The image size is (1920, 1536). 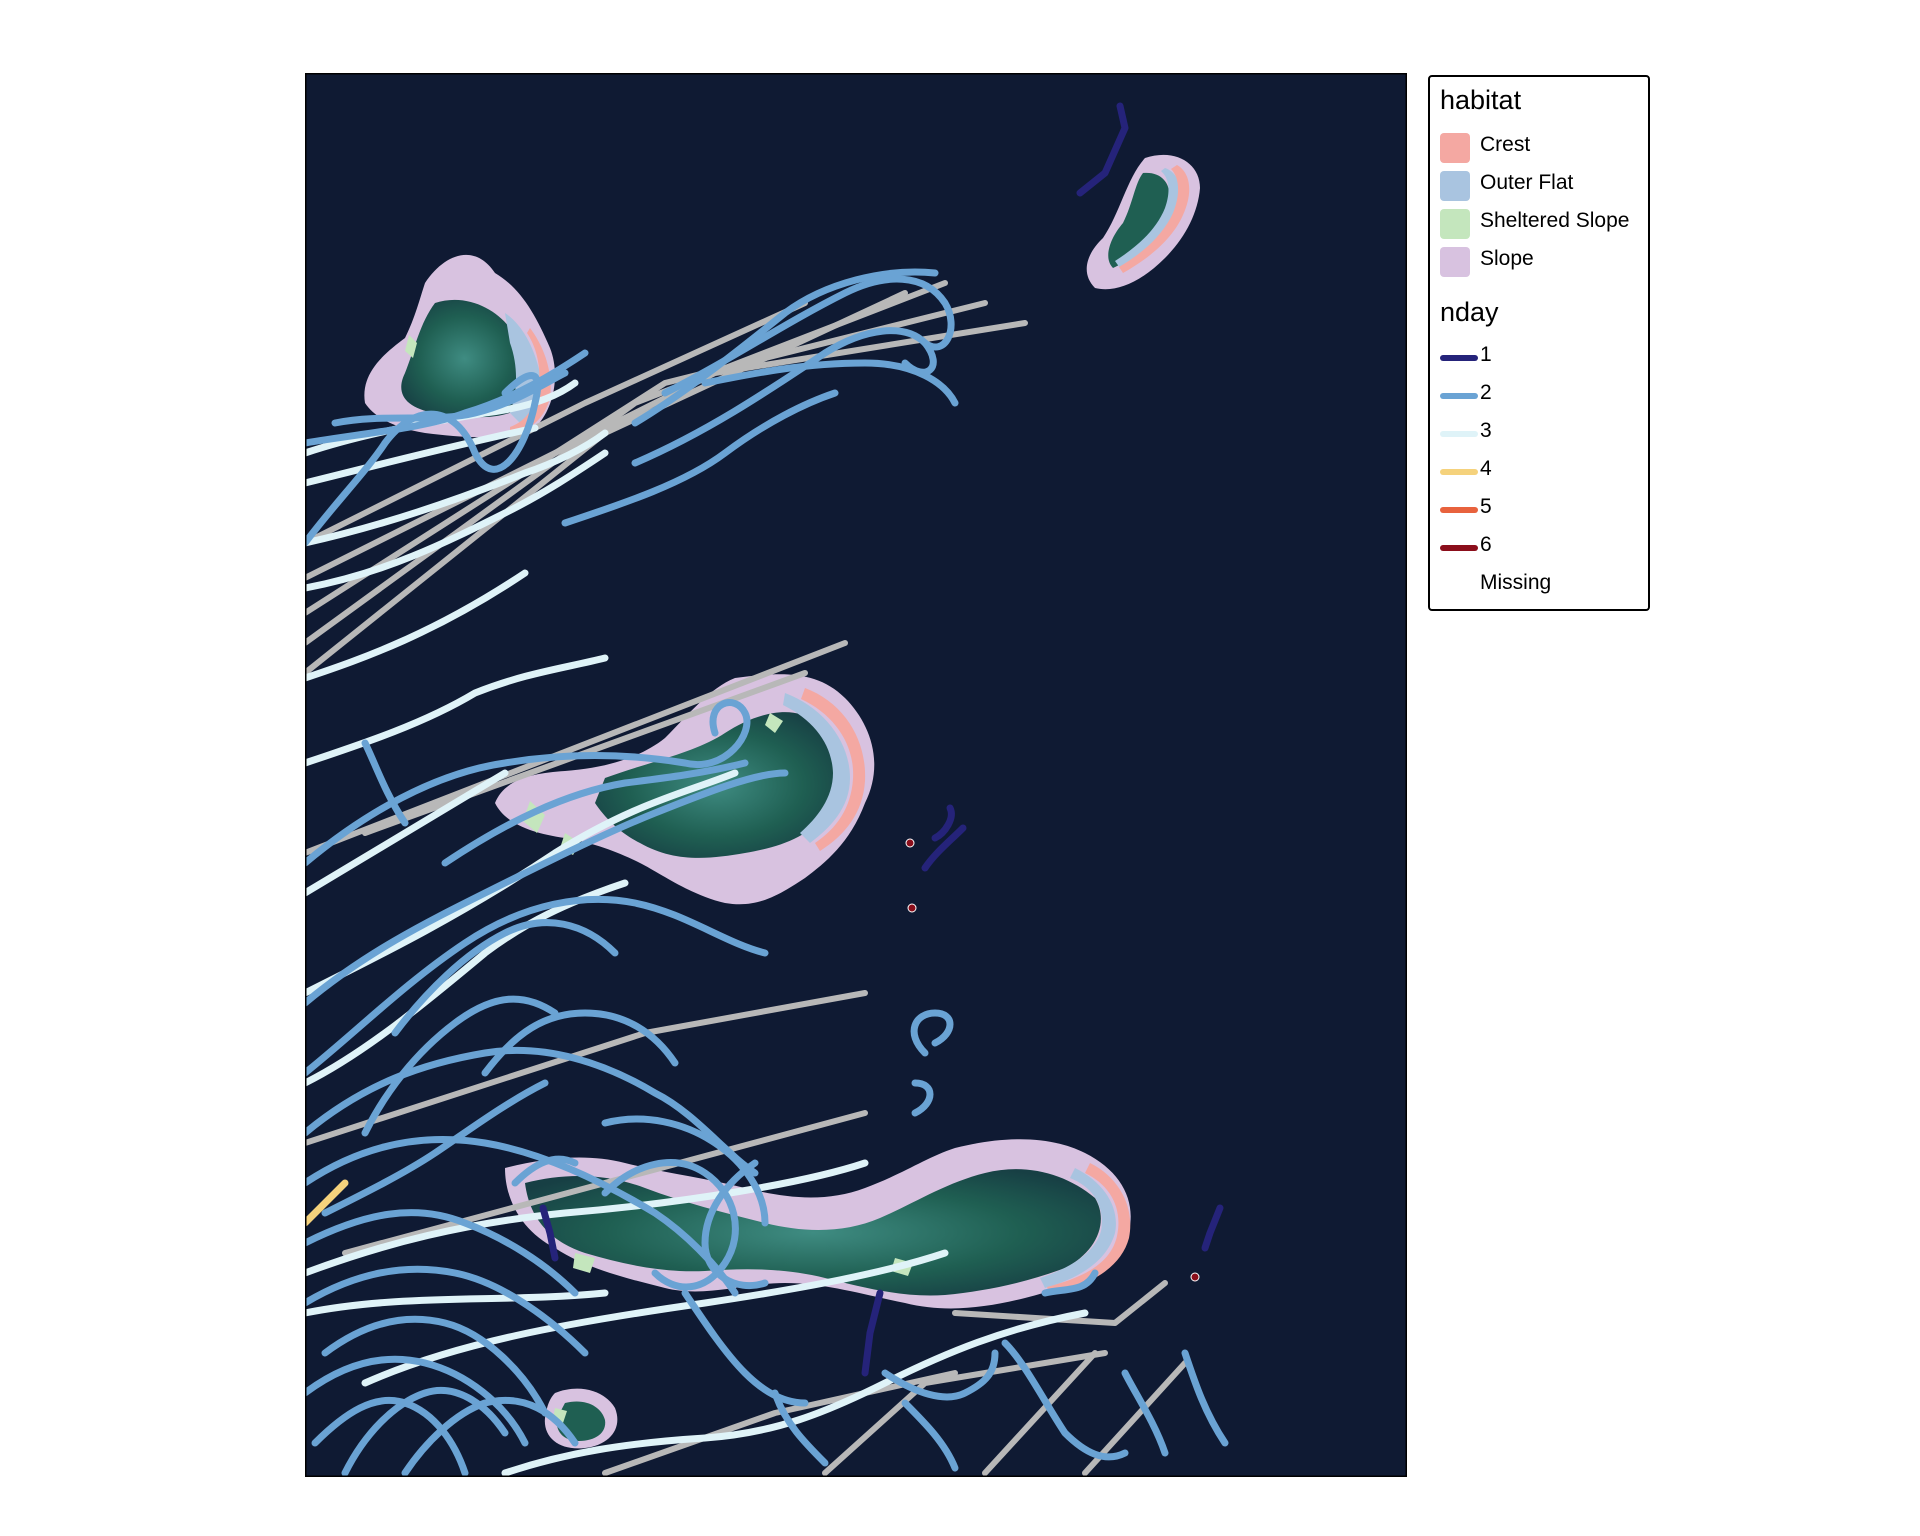 I want to click on nday-legend-item: 2, so click(x=1545, y=395).